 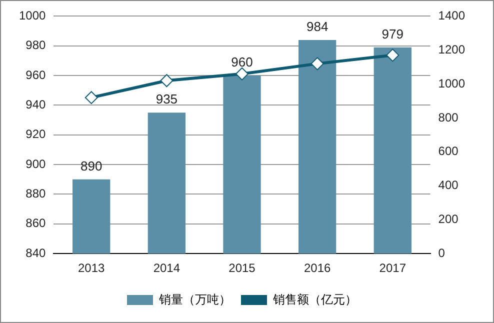 What do you see at coordinates (194, 299) in the screenshot?
I see `legend-label: 销量（万吨）` at bounding box center [194, 299].